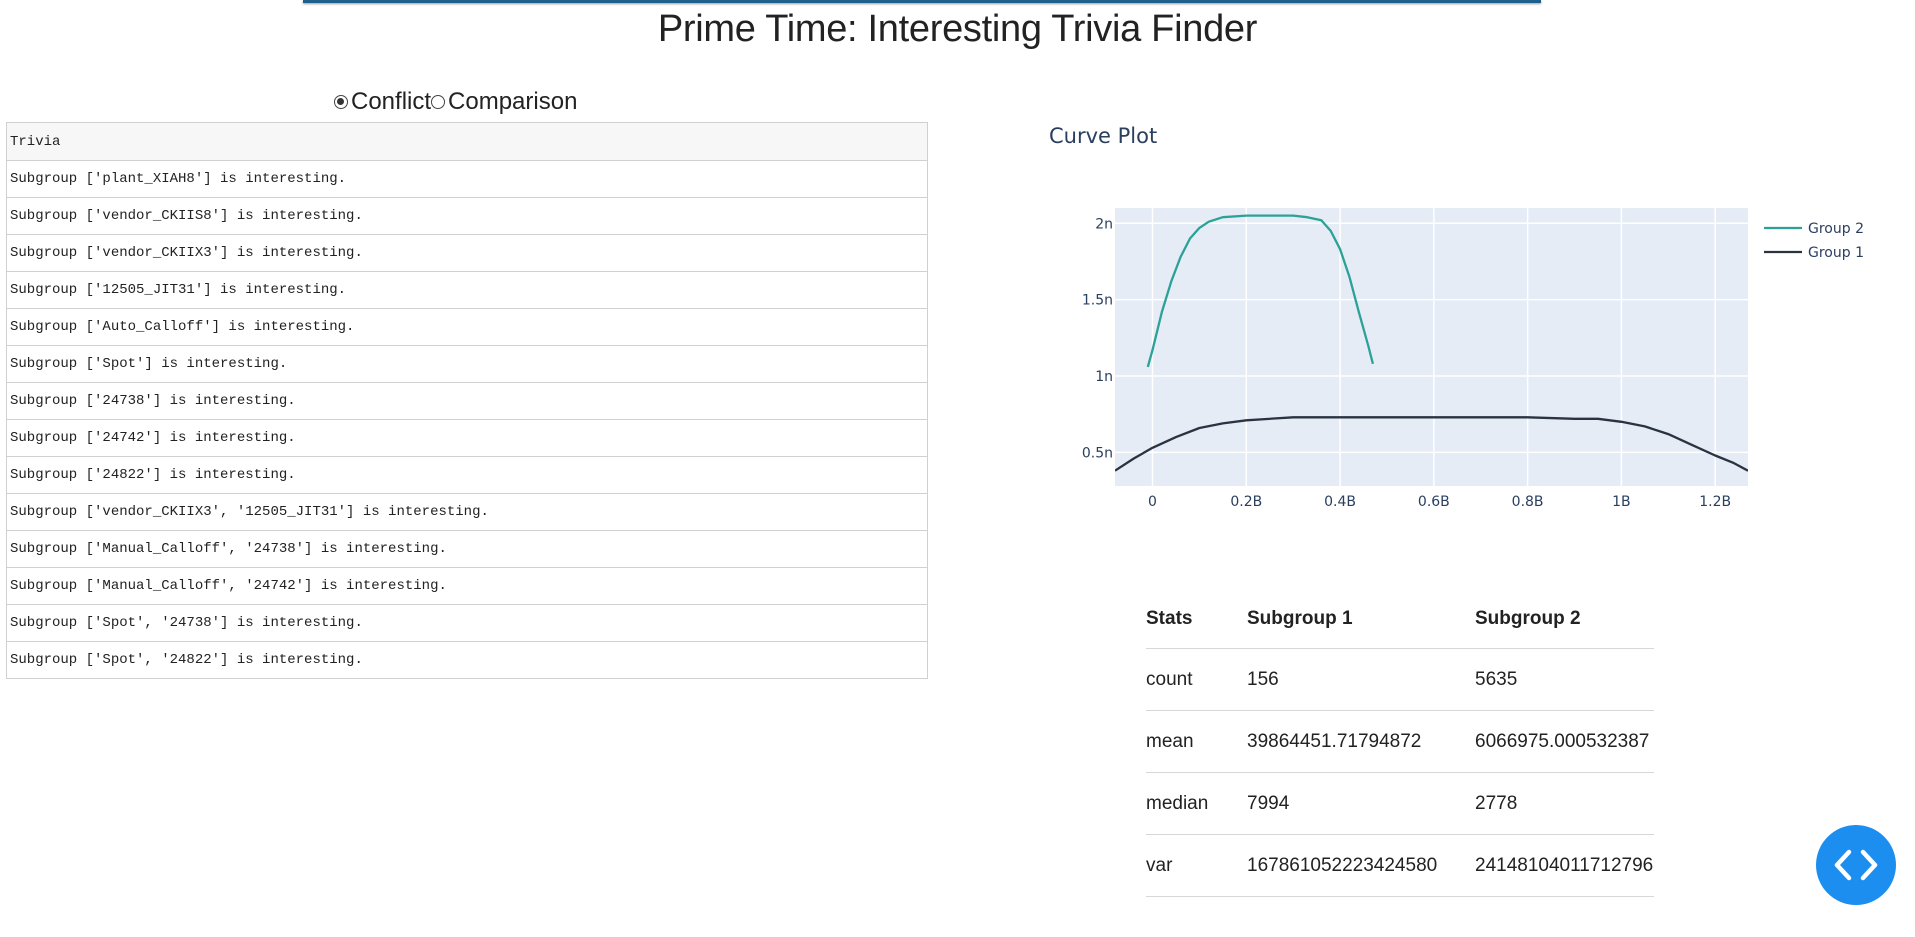  I want to click on code-icon, so click(1856, 865).